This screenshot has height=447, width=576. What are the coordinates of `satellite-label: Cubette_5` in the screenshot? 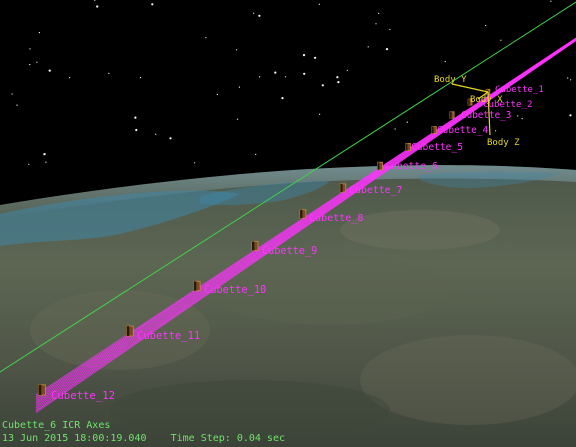 It's located at (437, 147).